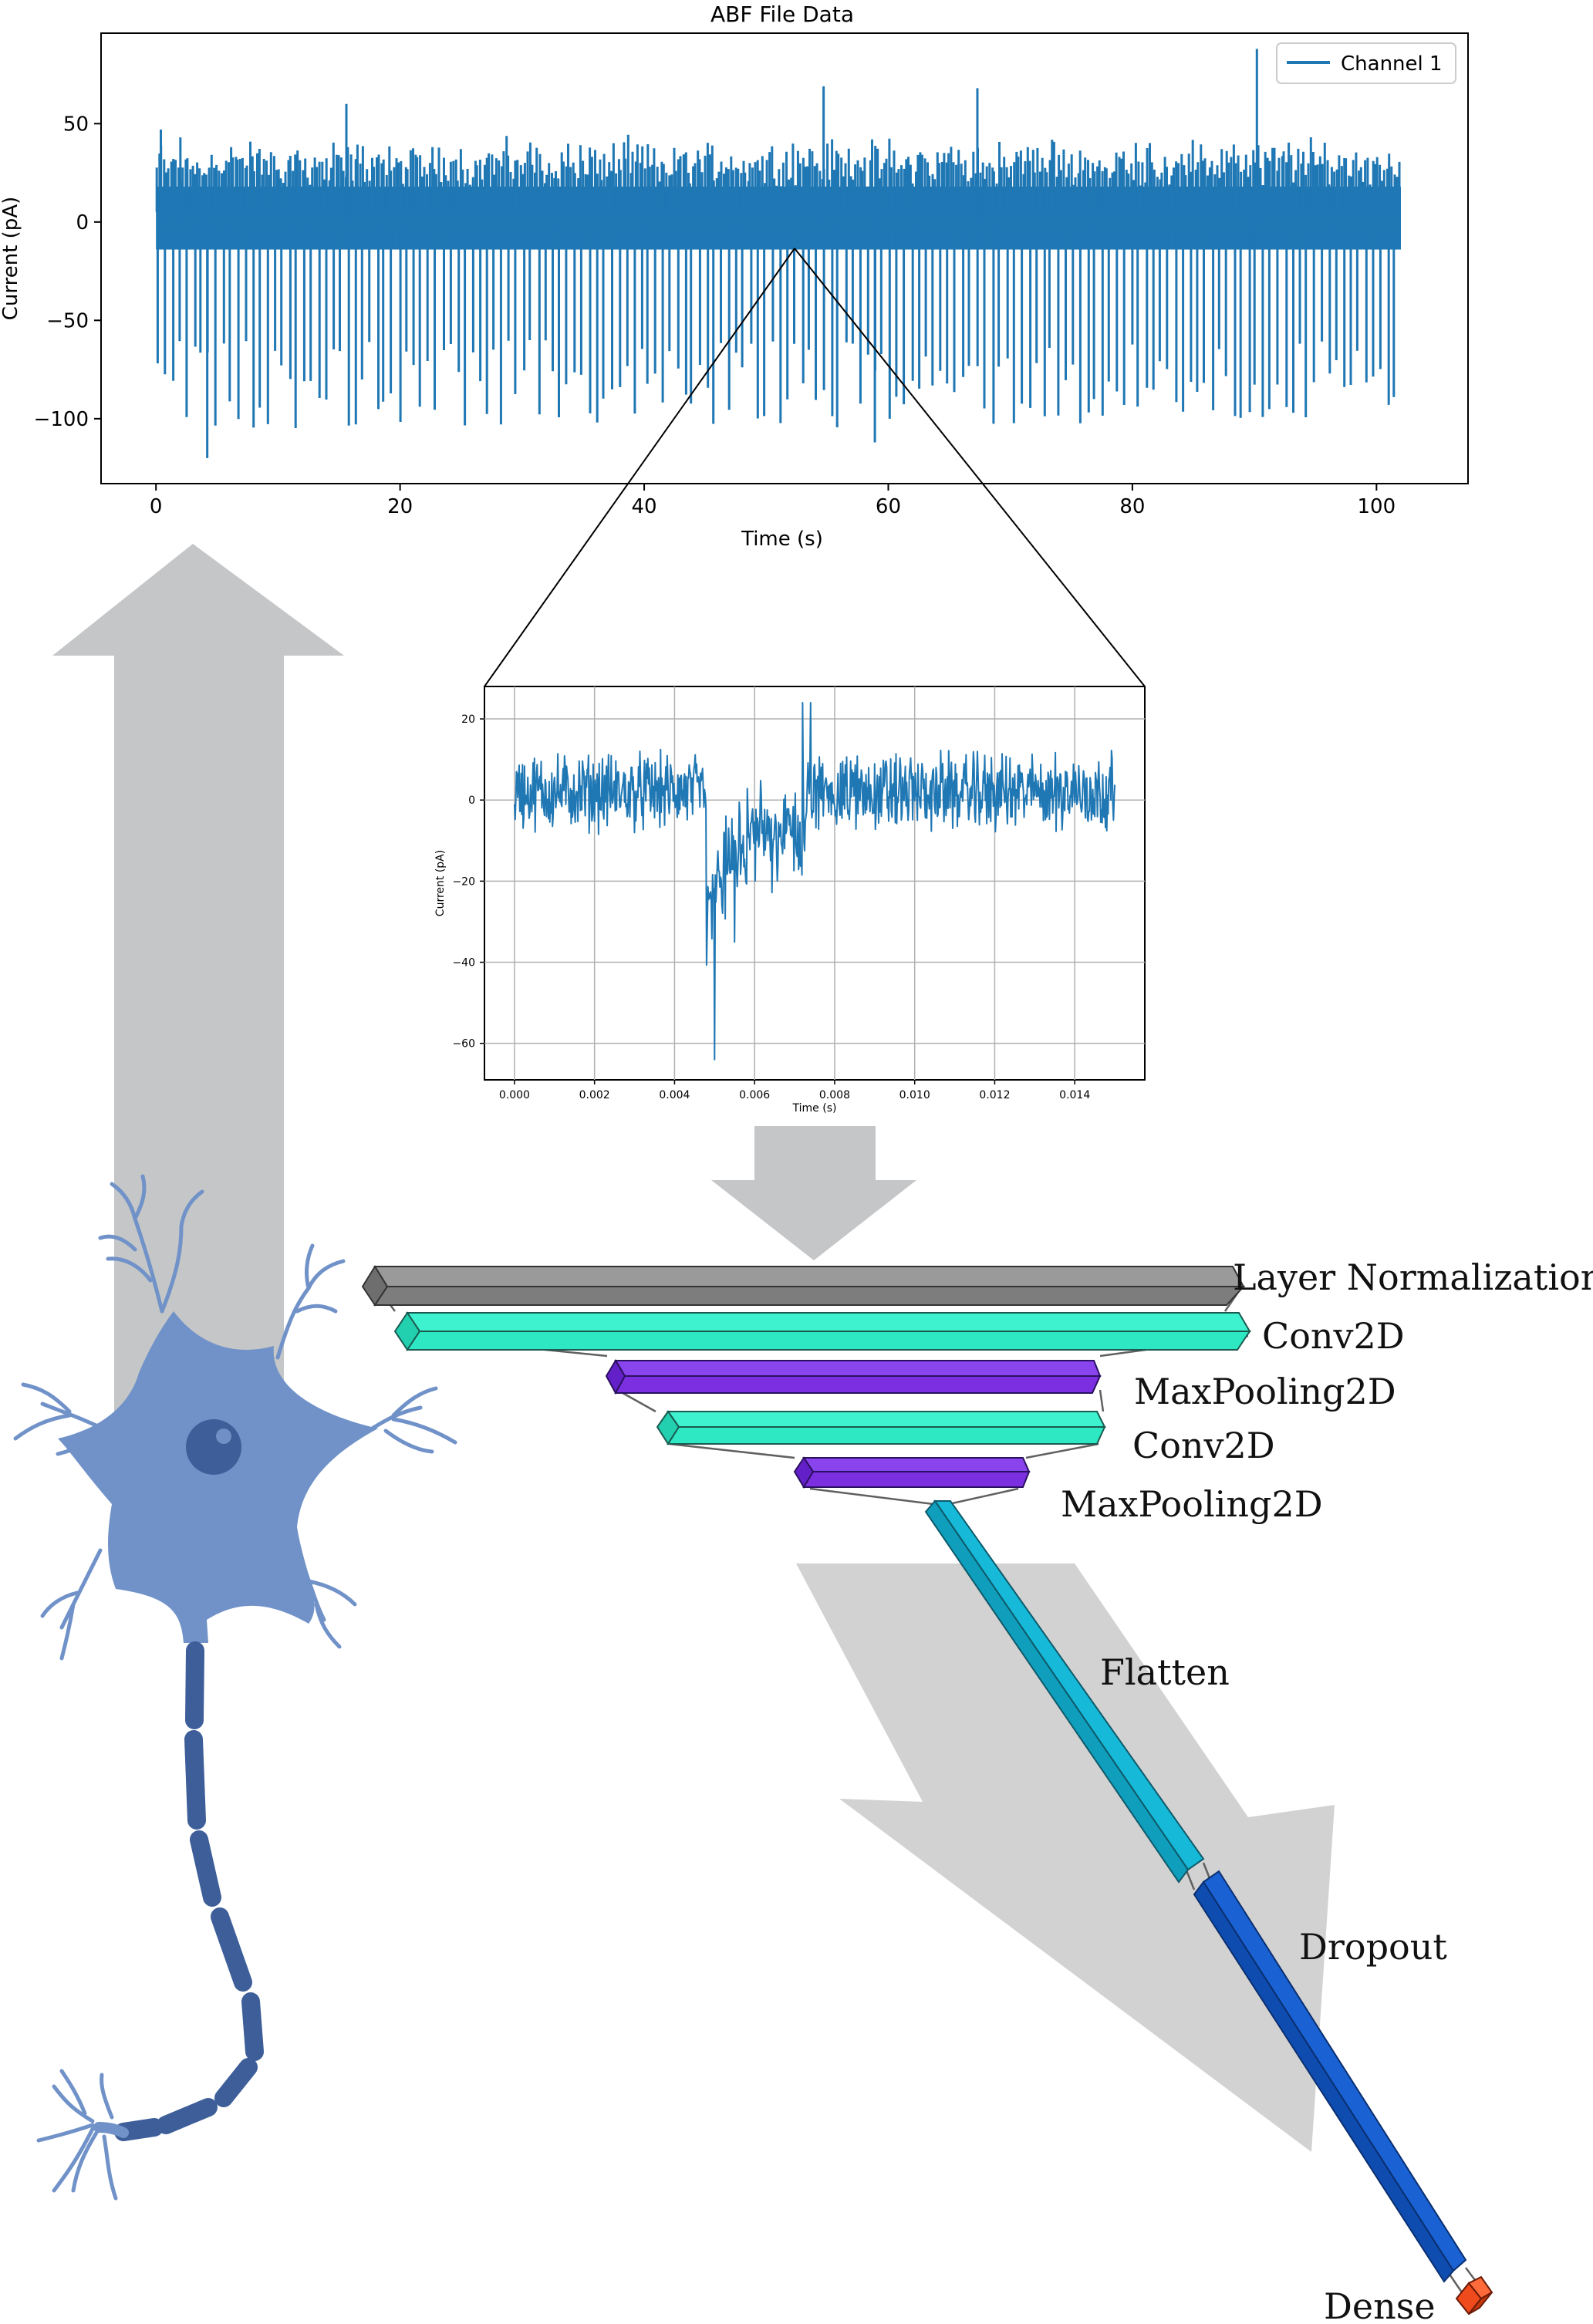 The height and width of the screenshot is (2324, 1593). What do you see at coordinates (782, 14) in the screenshot?
I see `main-chart-title: ABF File Data` at bounding box center [782, 14].